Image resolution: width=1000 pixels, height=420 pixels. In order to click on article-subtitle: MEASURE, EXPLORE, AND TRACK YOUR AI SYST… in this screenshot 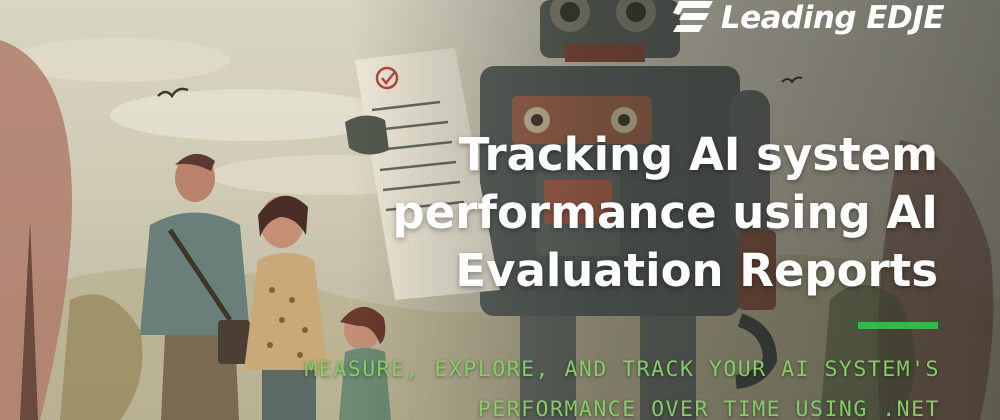, I will do `click(622, 388)`.